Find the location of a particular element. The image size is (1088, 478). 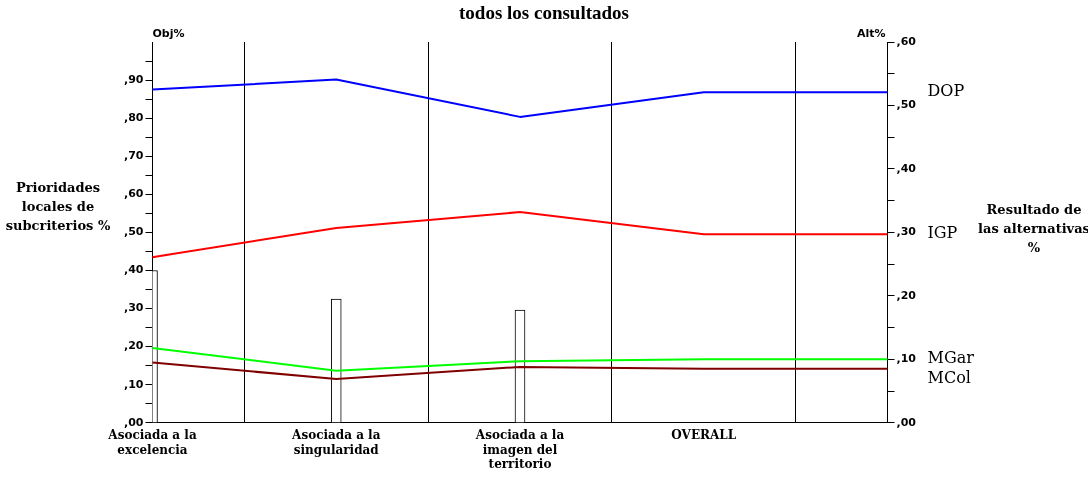

y-tick-label: ,50 is located at coordinates (133, 232).